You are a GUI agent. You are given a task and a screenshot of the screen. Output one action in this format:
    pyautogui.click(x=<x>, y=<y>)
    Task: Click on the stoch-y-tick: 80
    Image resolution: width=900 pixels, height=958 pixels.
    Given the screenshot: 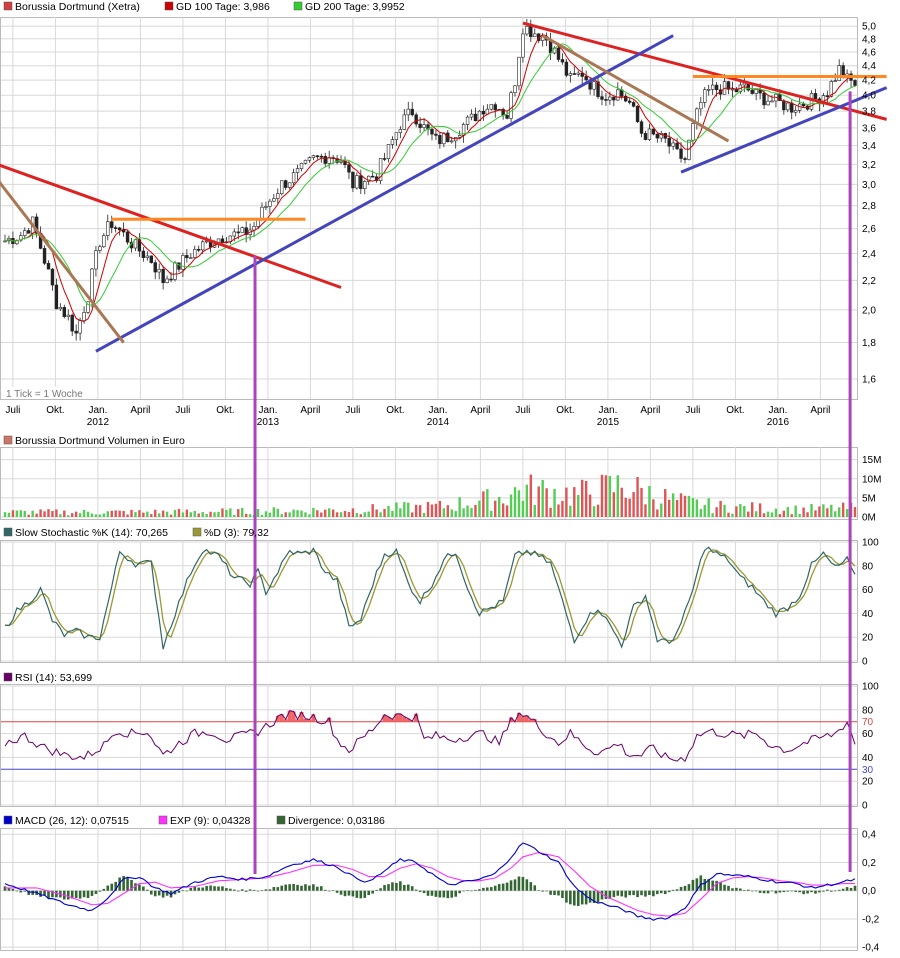 What is the action you would take?
    pyautogui.click(x=868, y=566)
    